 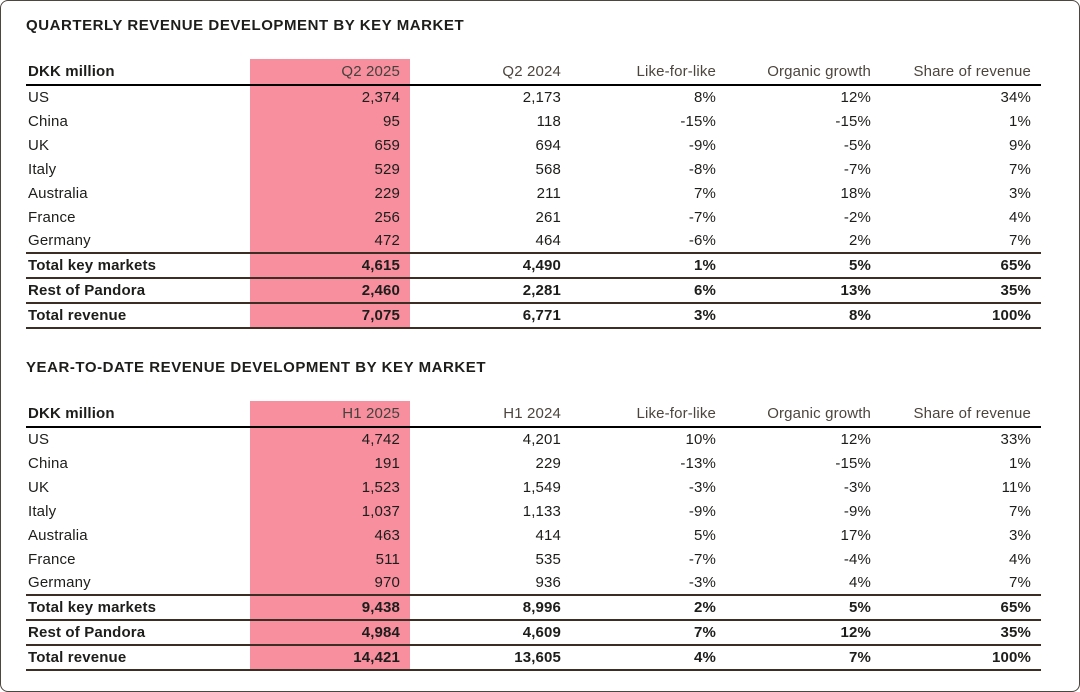 What do you see at coordinates (533, 145) in the screenshot?
I see `table-row: UK 659 694 -9% -5% 9%` at bounding box center [533, 145].